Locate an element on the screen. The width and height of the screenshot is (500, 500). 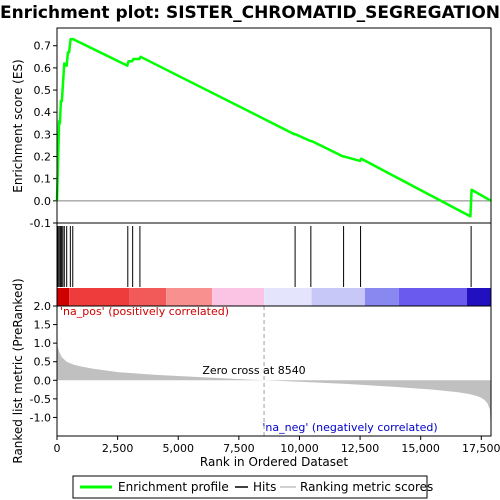
metric-annotation: 'na_neg' (negatively correlated) is located at coordinates (349, 427).